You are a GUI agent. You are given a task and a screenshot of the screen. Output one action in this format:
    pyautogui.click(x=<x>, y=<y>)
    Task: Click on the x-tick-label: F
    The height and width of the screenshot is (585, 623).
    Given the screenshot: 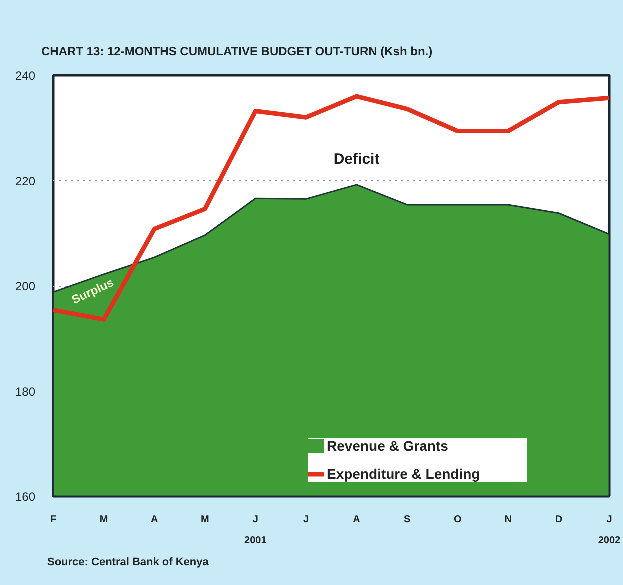 What is the action you would take?
    pyautogui.click(x=53, y=520)
    